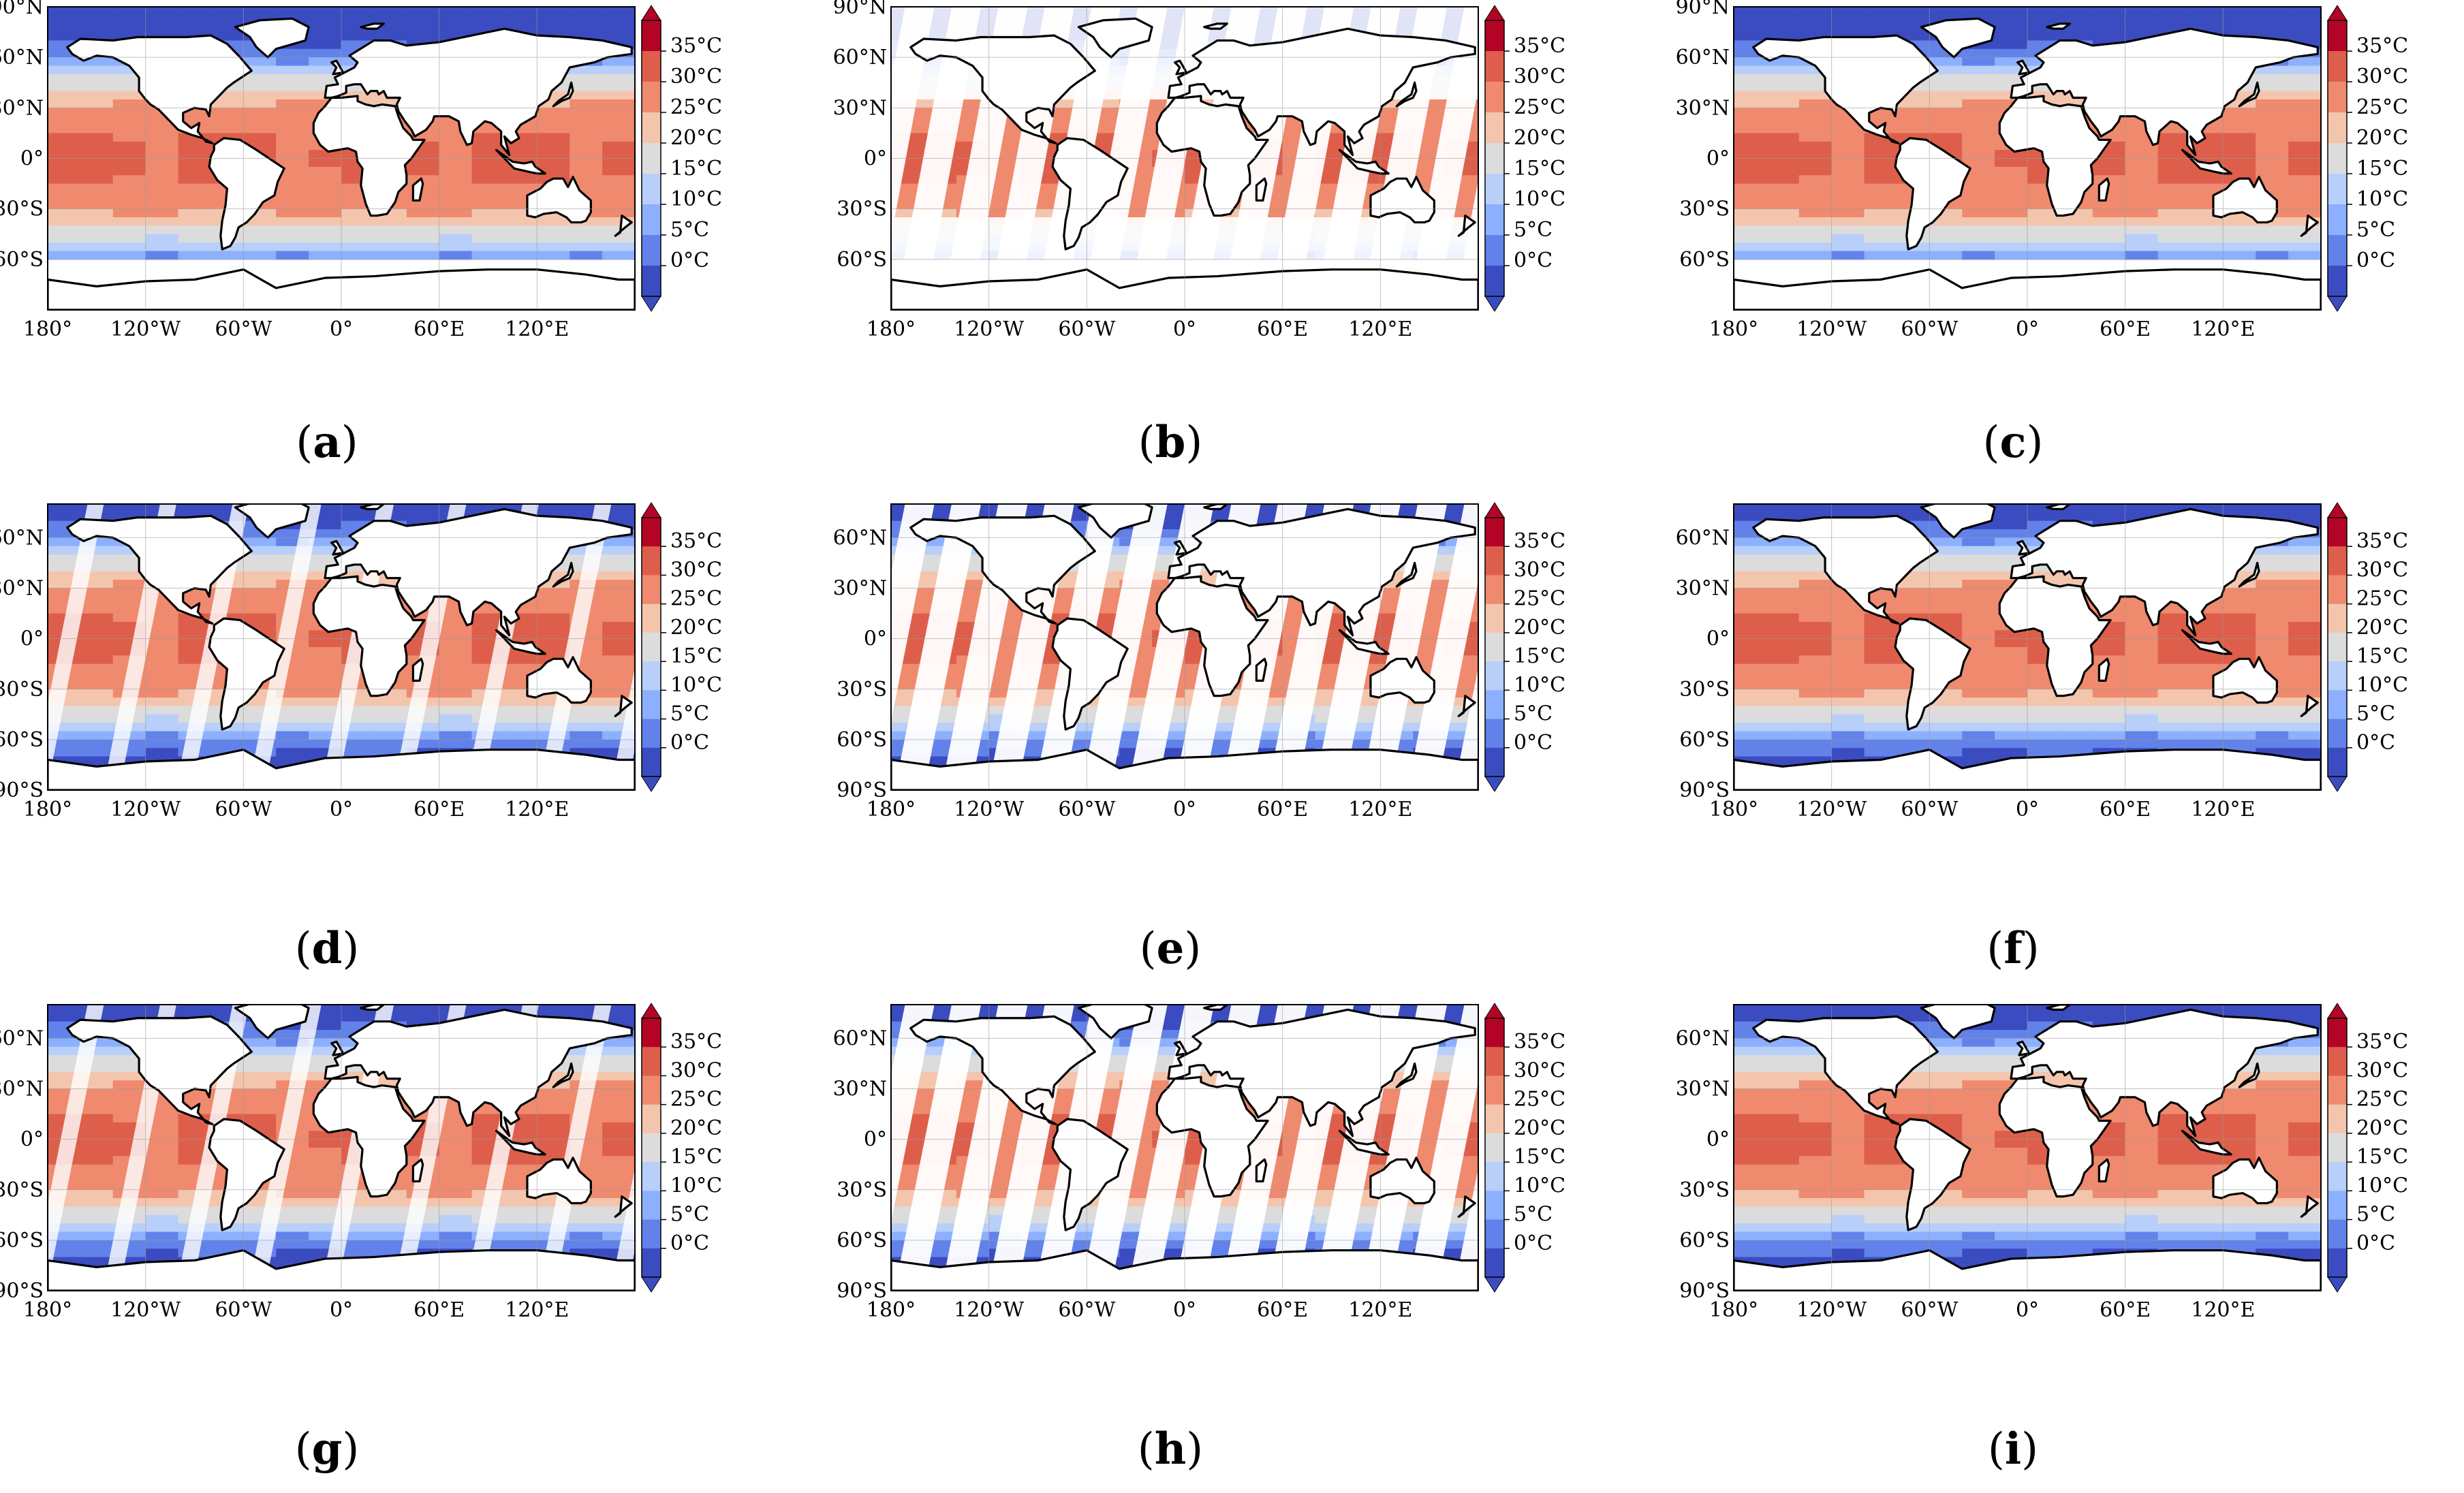 The image size is (2464, 1493). I want to click on lat-tick-label: 30°S, so click(1704, 1190).